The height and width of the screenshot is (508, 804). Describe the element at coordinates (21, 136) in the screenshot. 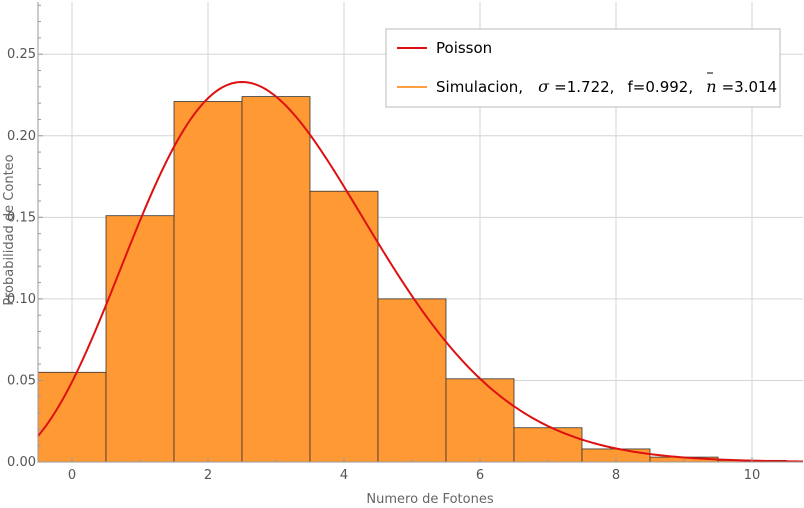

I see `y-tick-label: 0.20` at that location.